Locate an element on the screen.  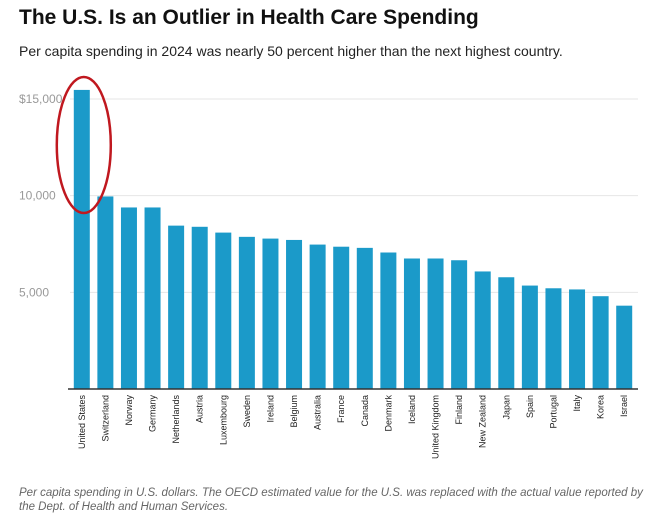
x-tick-label: Denmark is located at coordinates (388, 413).